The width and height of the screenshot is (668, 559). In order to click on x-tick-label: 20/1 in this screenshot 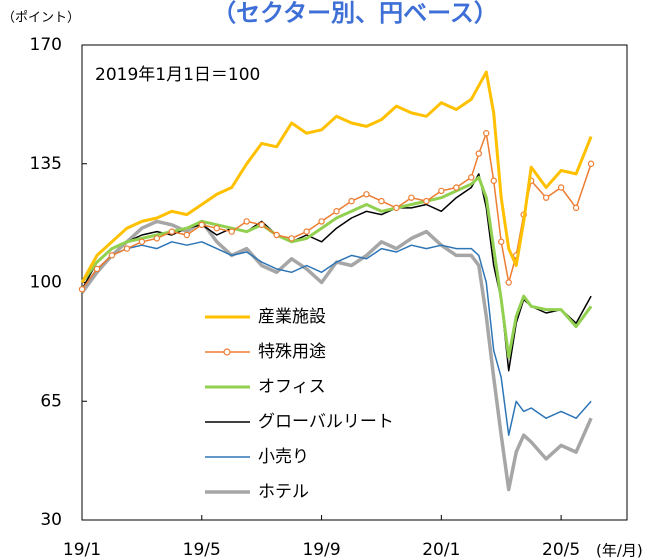, I will do `click(441, 549)`.